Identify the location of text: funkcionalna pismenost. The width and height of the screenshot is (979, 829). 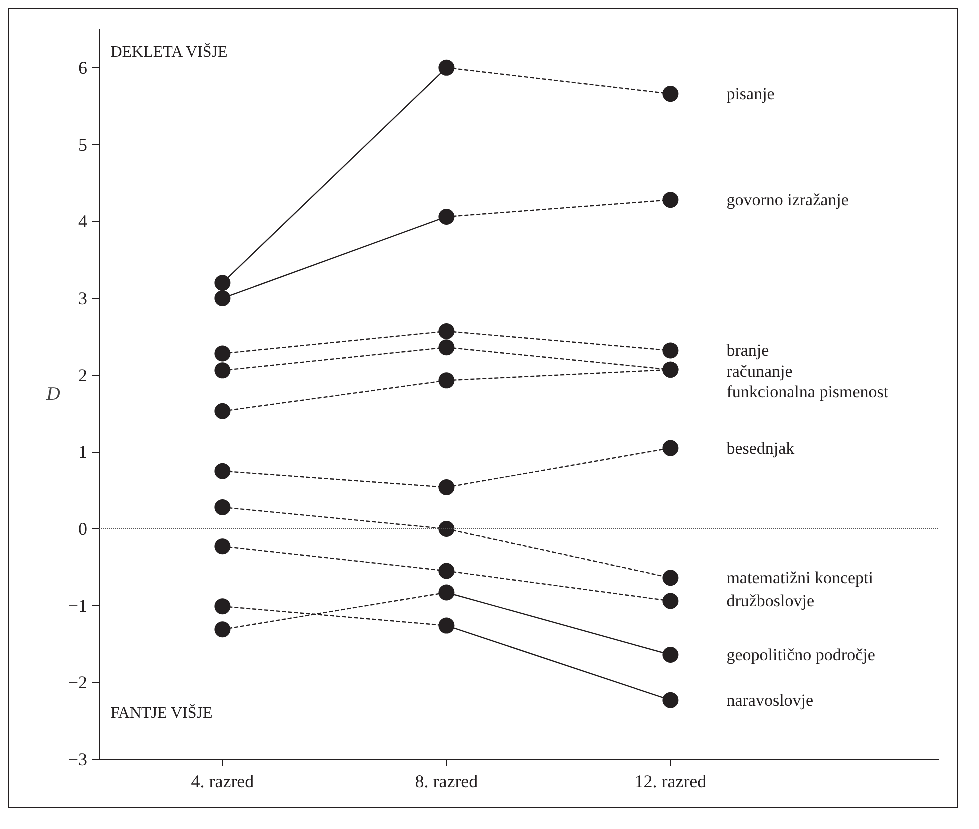
(807, 392).